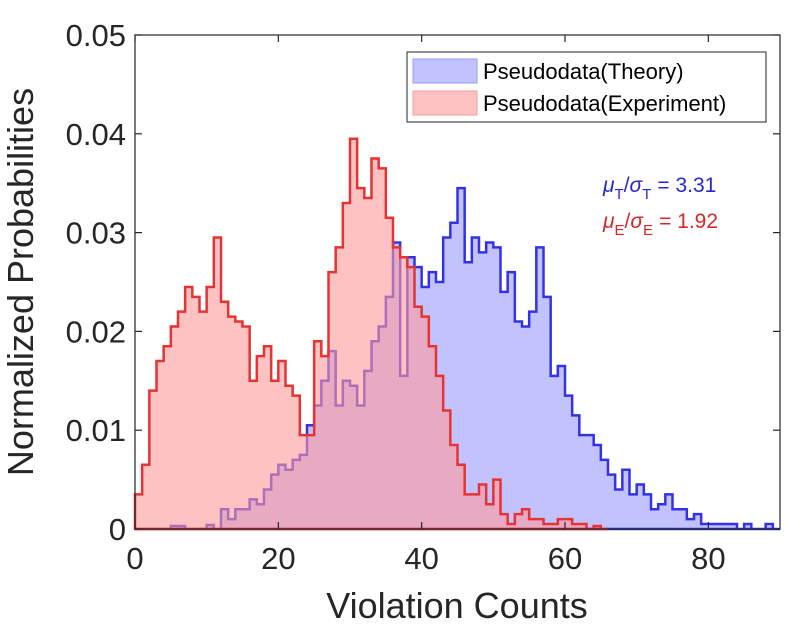  What do you see at coordinates (565, 558) in the screenshot?
I see `x-tick-label: 60` at bounding box center [565, 558].